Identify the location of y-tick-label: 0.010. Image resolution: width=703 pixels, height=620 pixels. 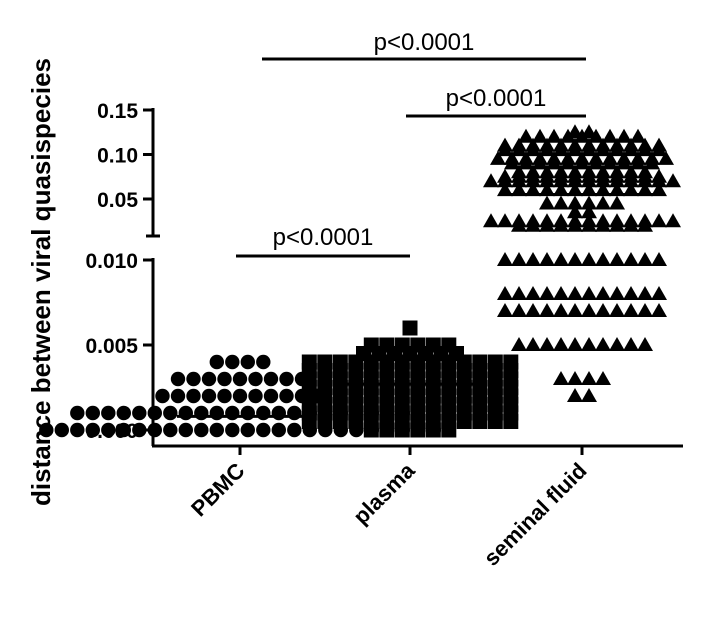
(111, 261).